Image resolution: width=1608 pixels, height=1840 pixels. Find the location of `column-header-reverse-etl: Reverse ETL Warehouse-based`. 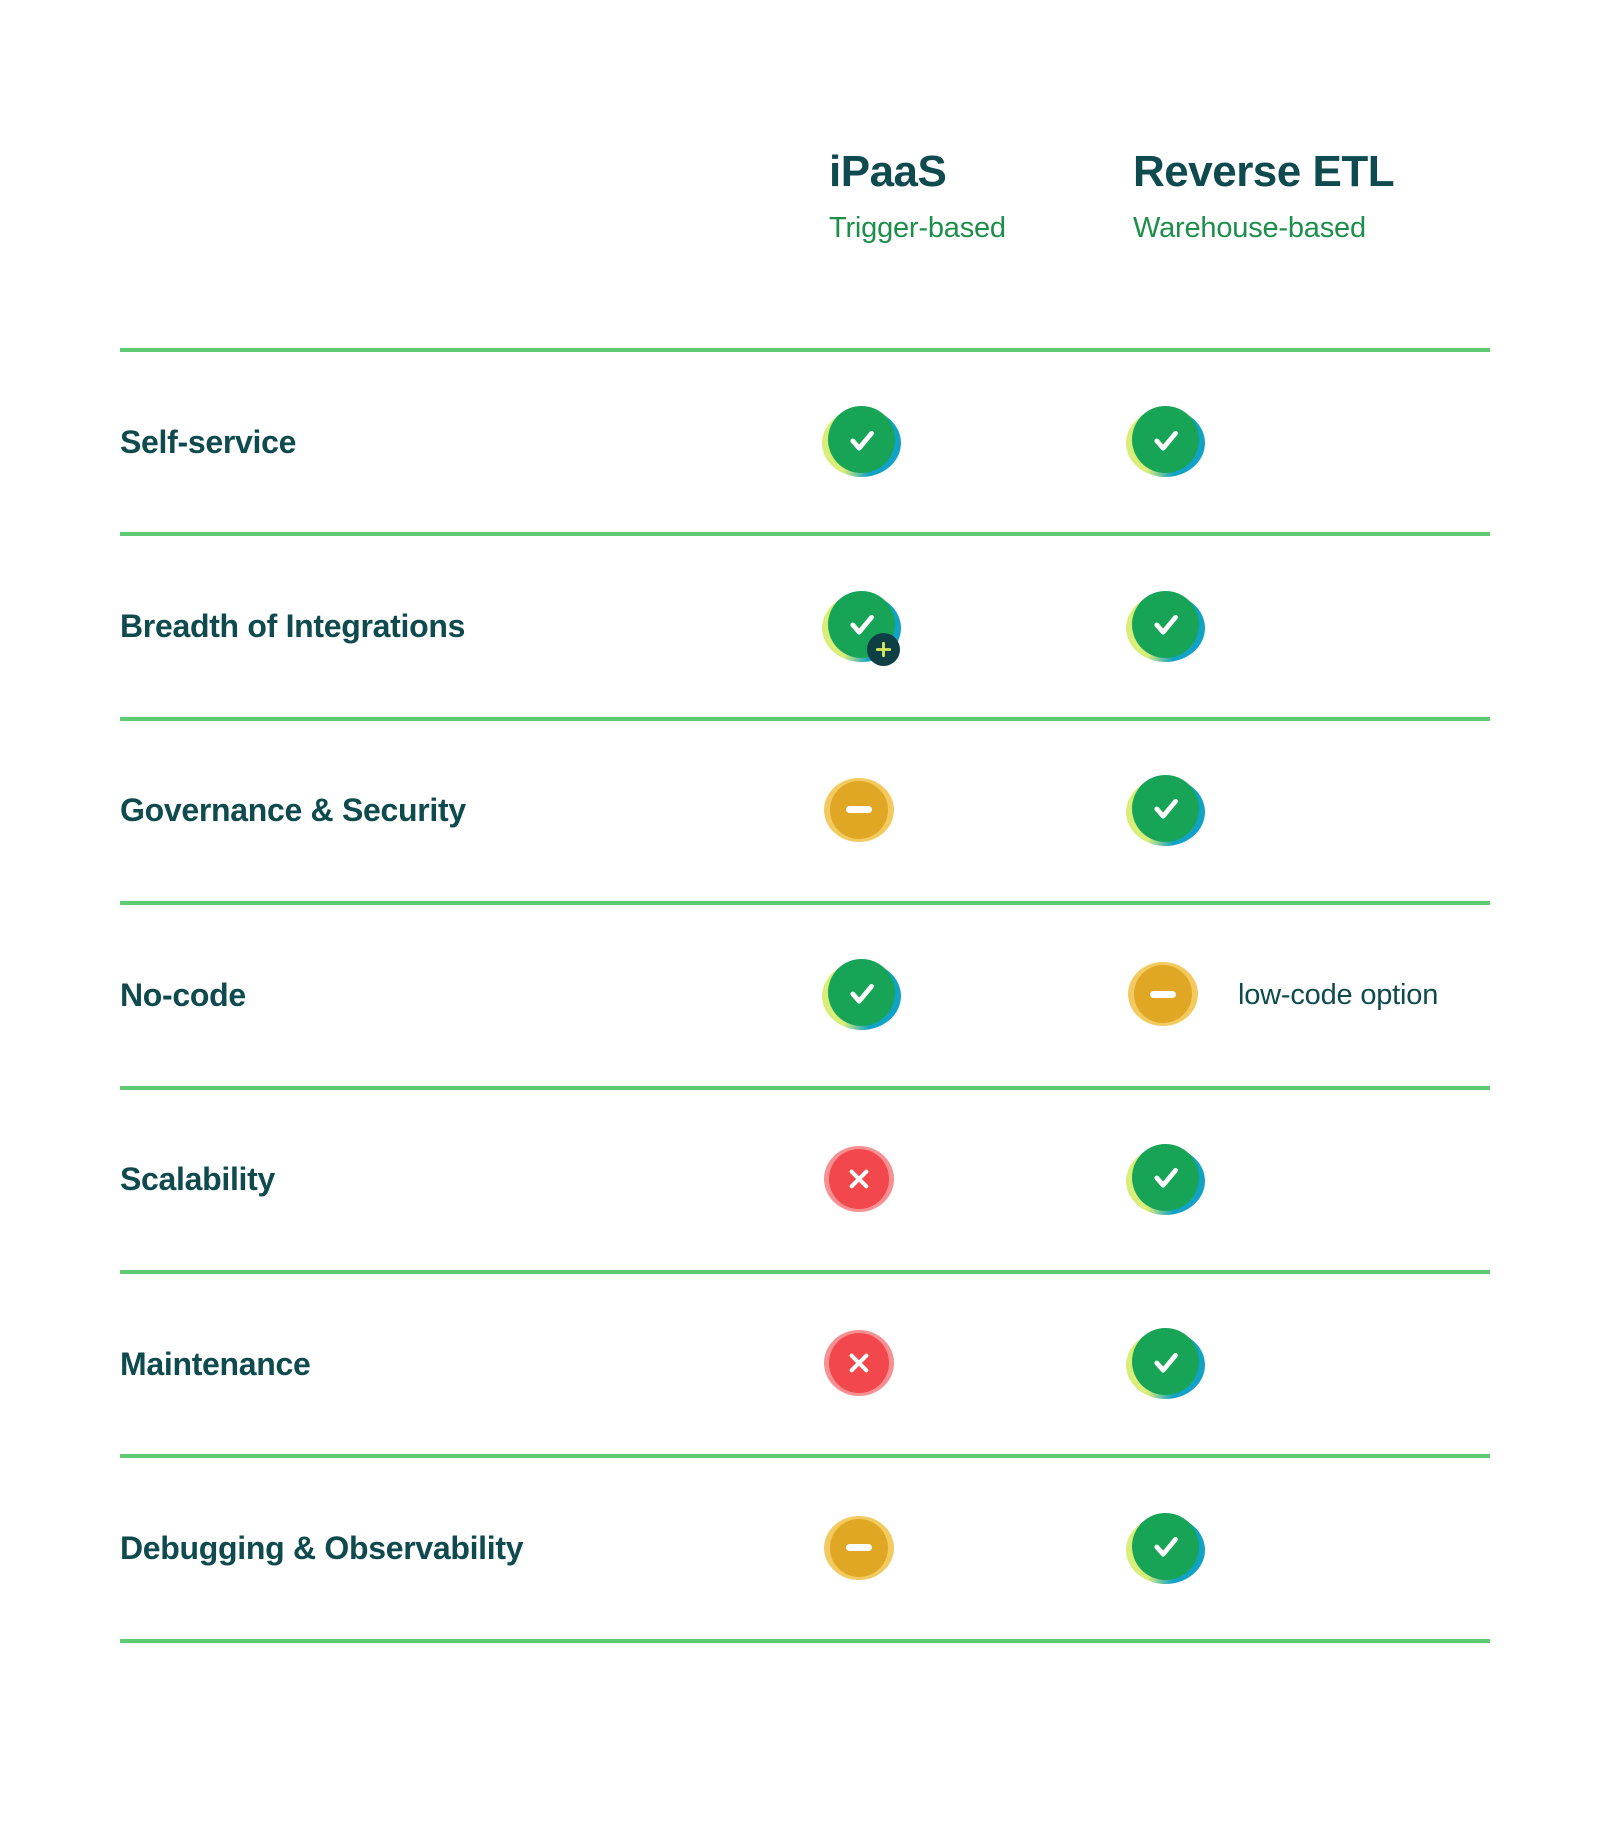

column-header-reverse-etl: Reverse ETL Warehouse-based is located at coordinates (1308, 196).